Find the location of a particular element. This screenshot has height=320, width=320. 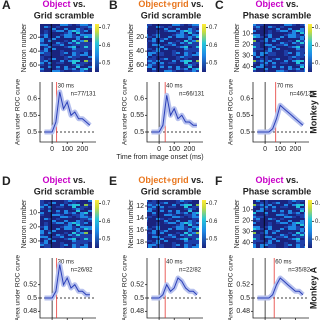

n-label: n=46/131 is located at coordinates (303, 95).